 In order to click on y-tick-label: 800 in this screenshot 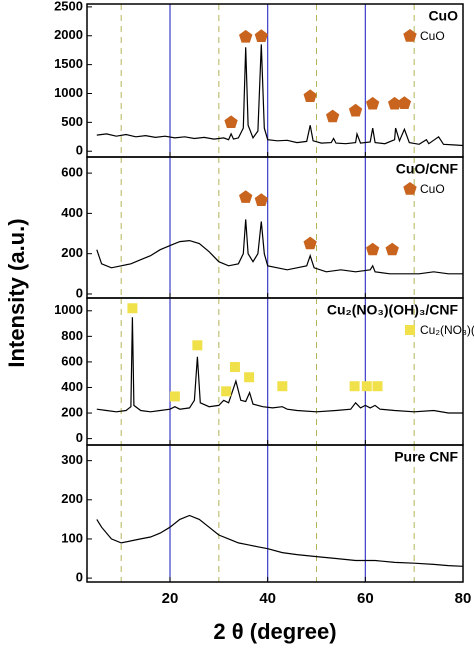, I will do `click(72, 335)`.